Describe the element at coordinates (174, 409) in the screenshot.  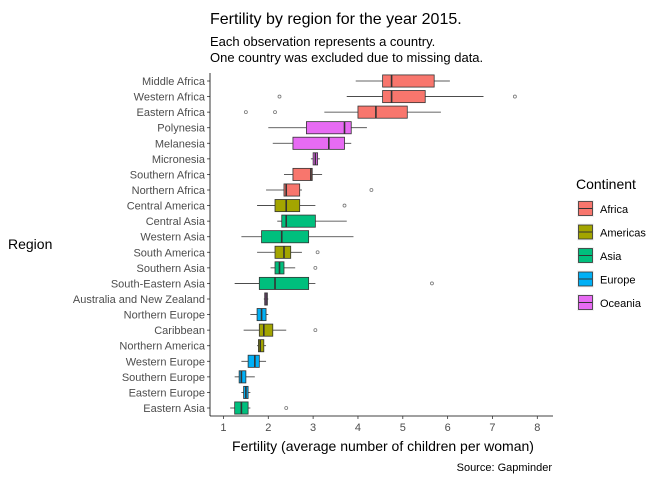
I see `y-tick-label-eastern-asia: Eastern Asia` at that location.